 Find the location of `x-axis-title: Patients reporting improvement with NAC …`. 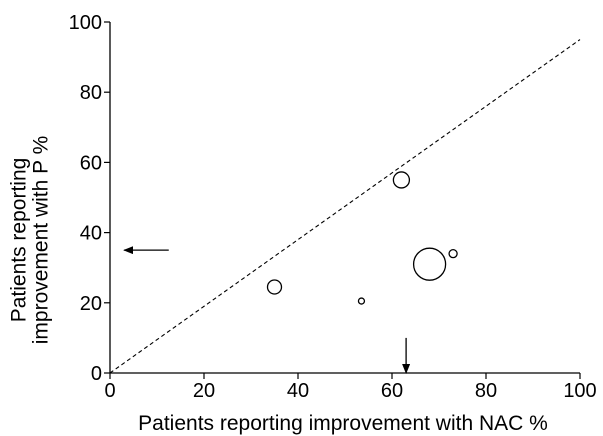

x-axis-title: Patients reporting improvement with NAC … is located at coordinates (343, 423).